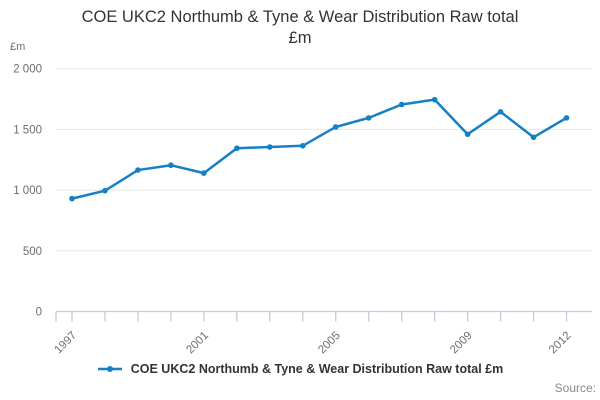 Image resolution: width=600 pixels, height=400 pixels. Describe the element at coordinates (329, 343) in the screenshot. I see `x-axis-tick-label: 2005` at that location.